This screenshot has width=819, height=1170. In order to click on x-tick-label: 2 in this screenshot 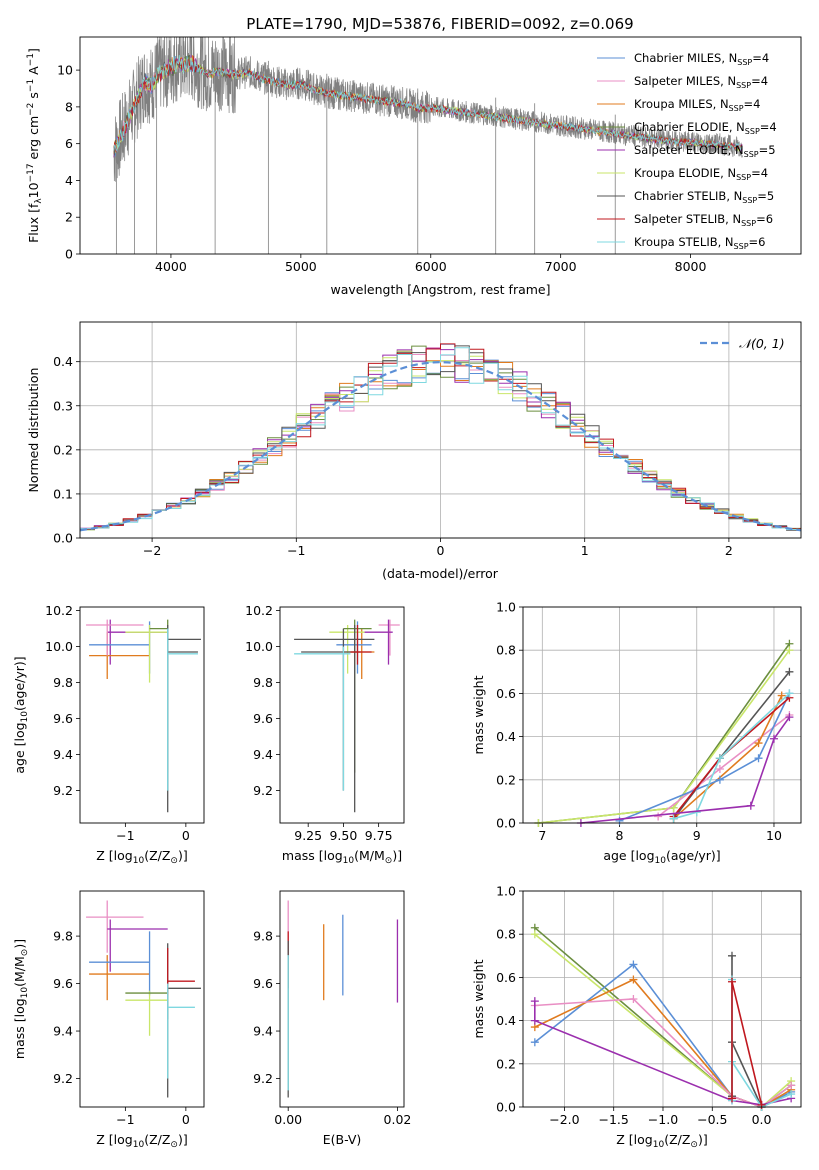, I will do `click(729, 550)`.